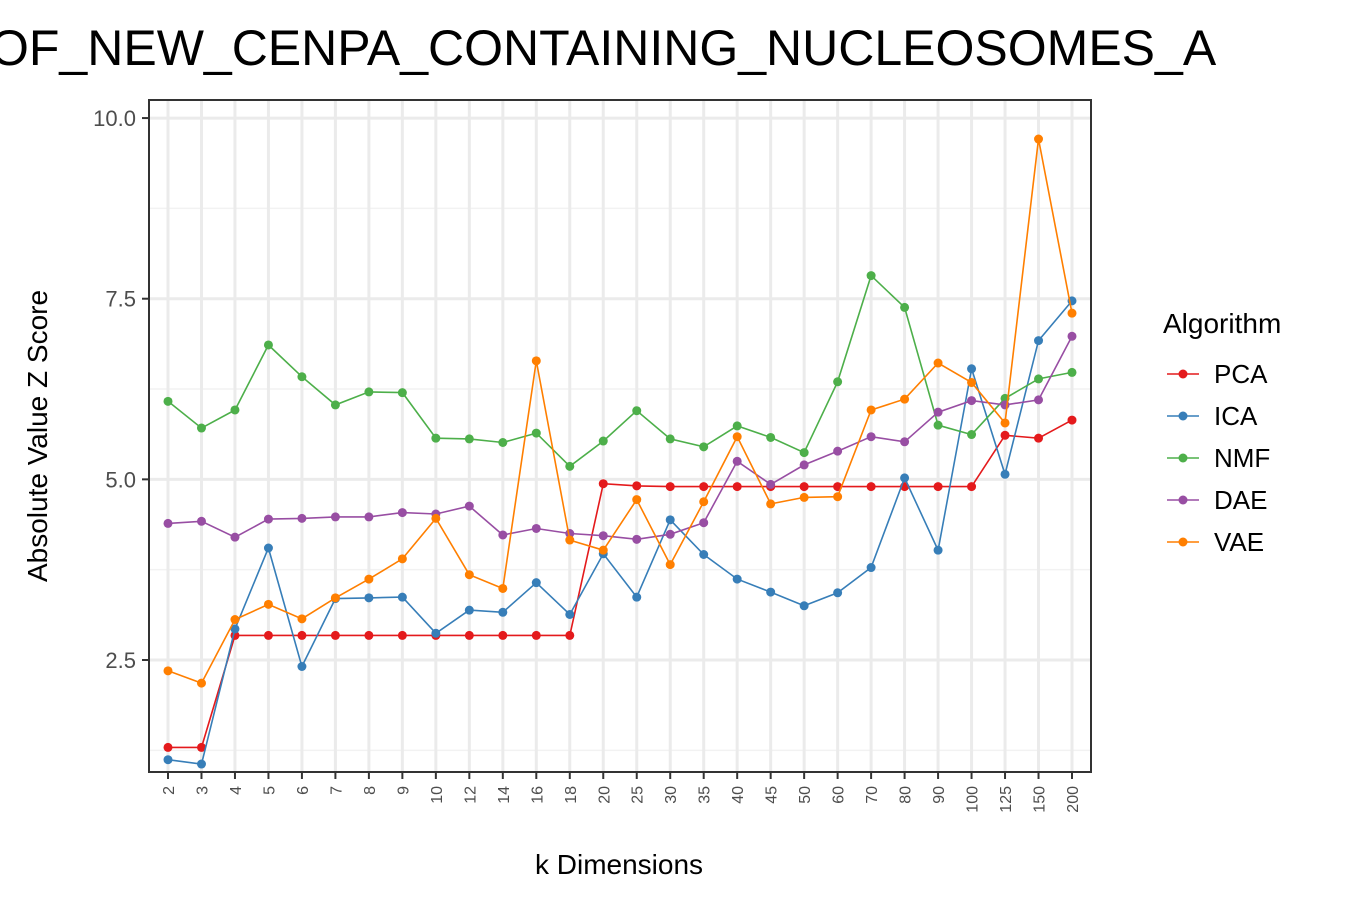 The height and width of the screenshot is (900, 1350). Describe the element at coordinates (370, 790) in the screenshot. I see `x-tick-label: 8` at that location.